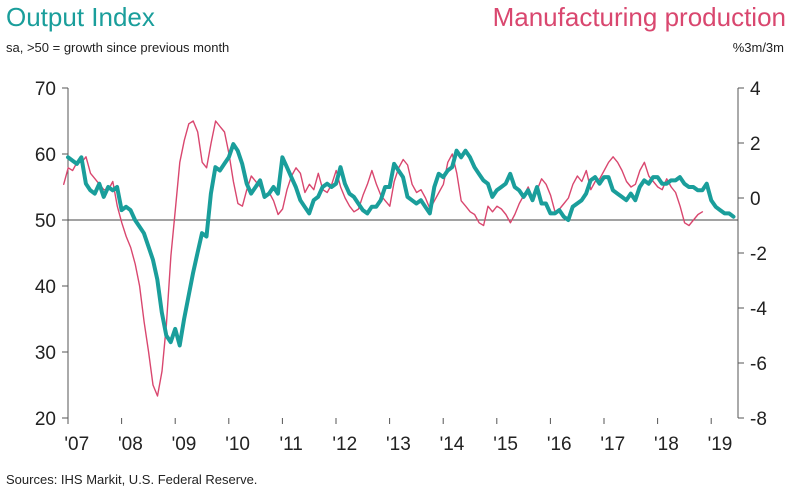 This screenshot has width=800, height=501. I want to click on right-axis-subtitle: %3m/3m, so click(758, 47).